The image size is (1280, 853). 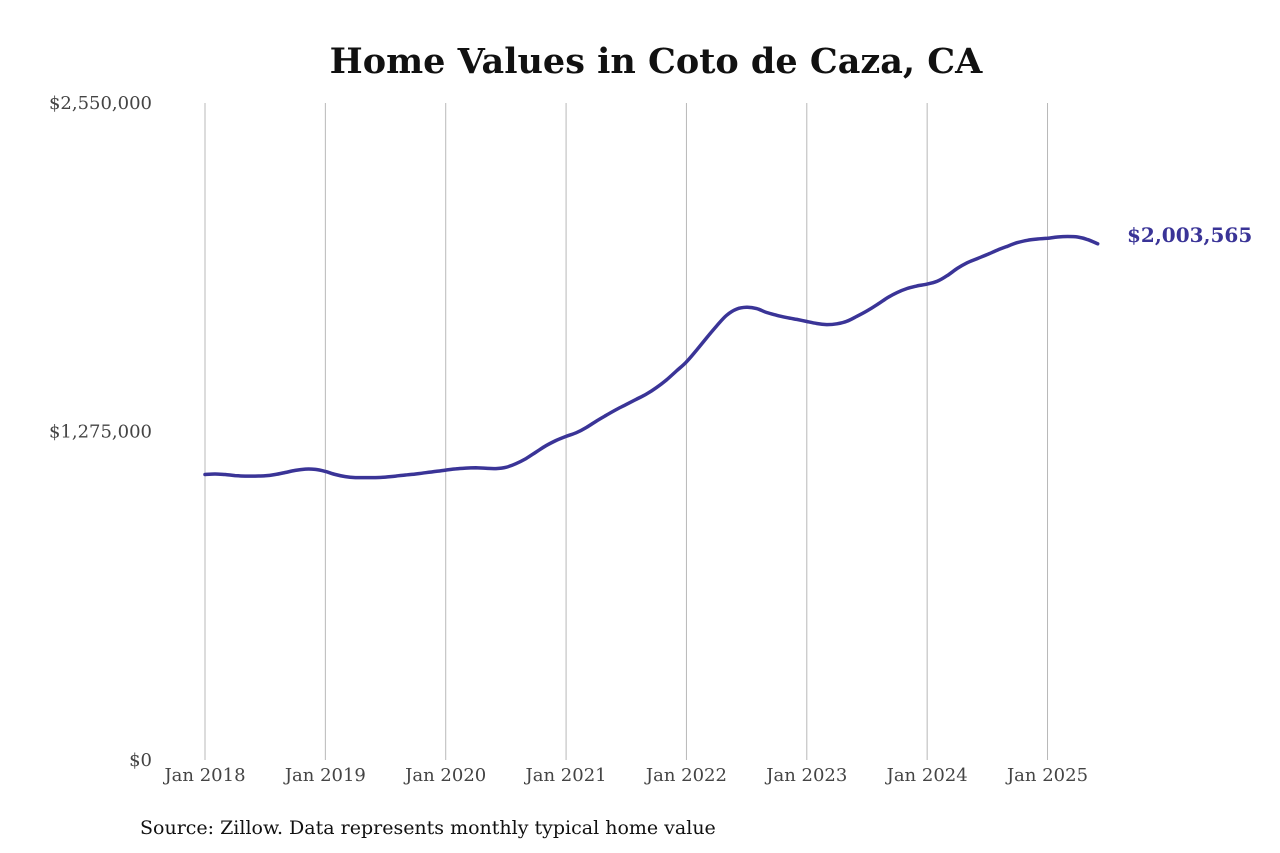 I want to click on y-tick-label: $2,550,000, so click(x=100, y=103).